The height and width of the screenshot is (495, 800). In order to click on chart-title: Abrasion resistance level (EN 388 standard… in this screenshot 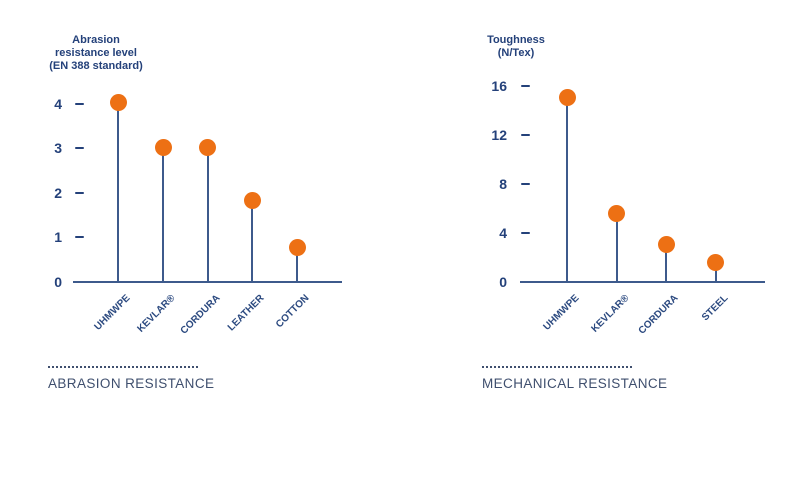, I will do `click(96, 53)`.